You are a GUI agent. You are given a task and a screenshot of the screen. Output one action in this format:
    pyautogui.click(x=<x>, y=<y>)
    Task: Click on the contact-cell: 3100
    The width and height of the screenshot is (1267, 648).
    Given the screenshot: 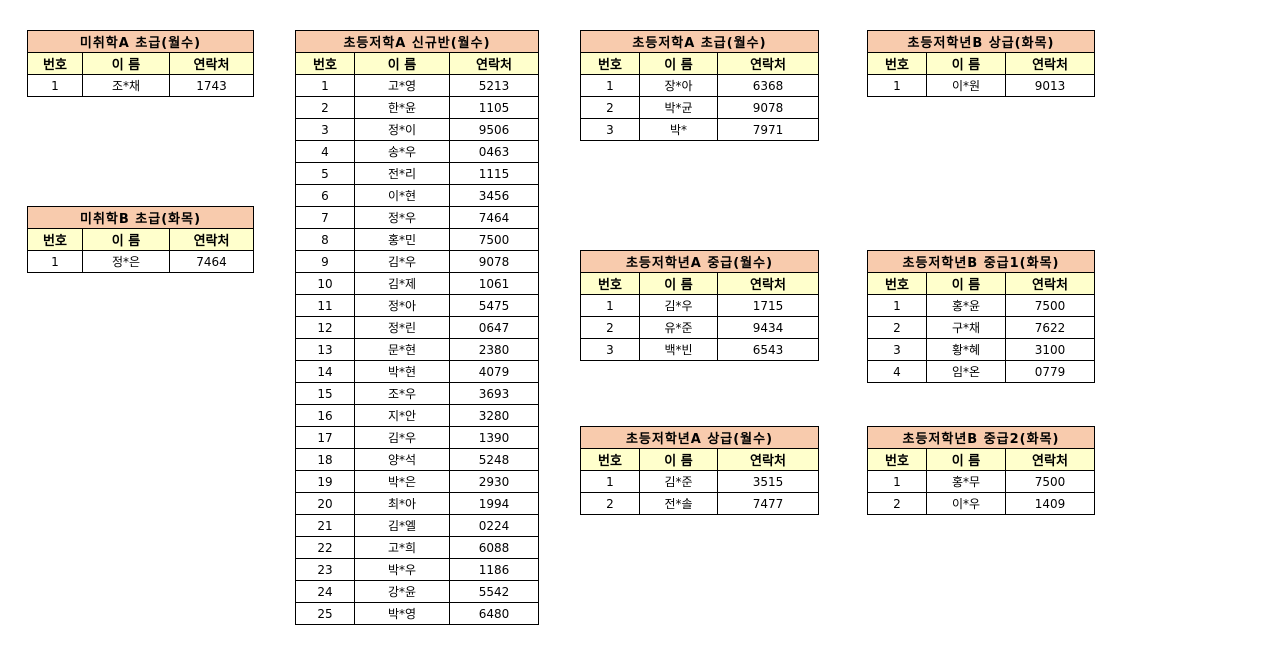 What is the action you would take?
    pyautogui.click(x=1050, y=349)
    